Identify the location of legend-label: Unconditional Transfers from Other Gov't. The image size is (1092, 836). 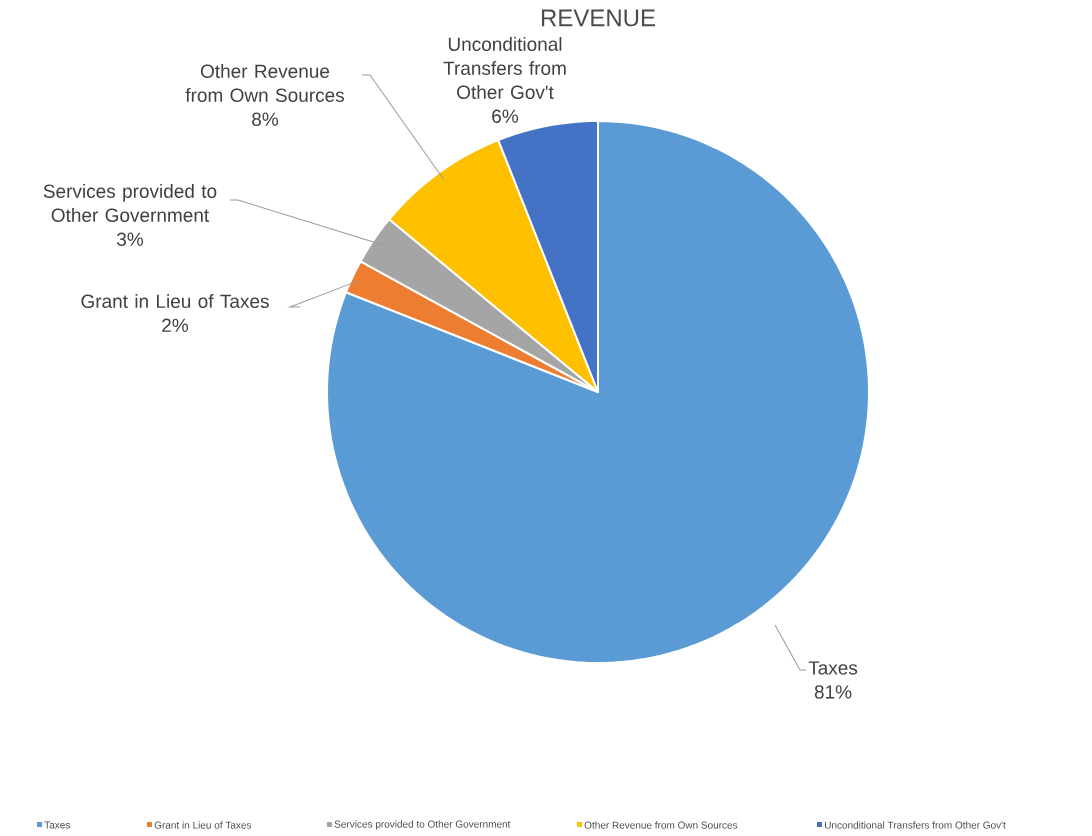
(915, 825).